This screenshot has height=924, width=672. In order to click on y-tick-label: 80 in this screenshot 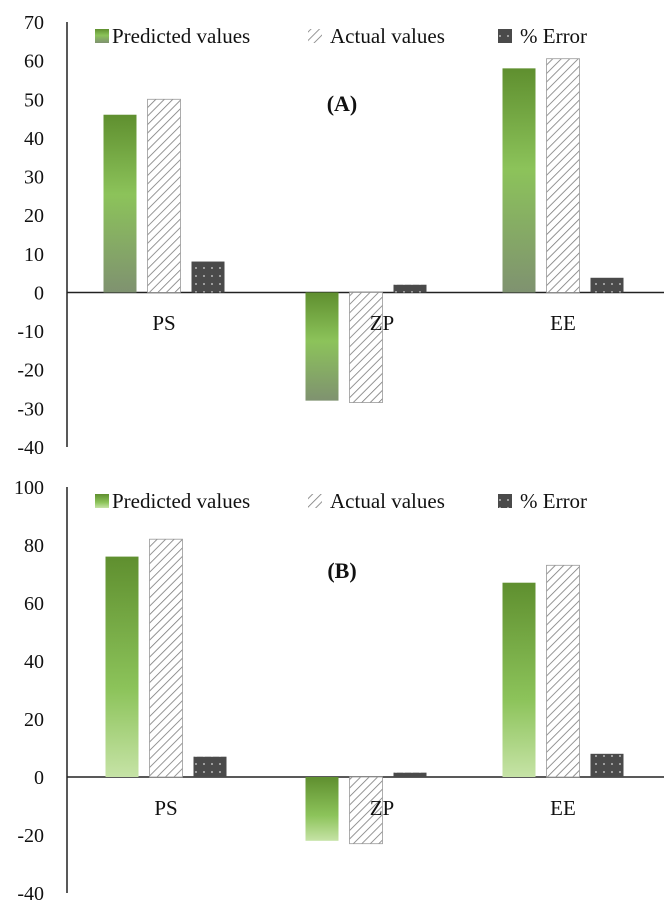, I will do `click(34, 546)`.